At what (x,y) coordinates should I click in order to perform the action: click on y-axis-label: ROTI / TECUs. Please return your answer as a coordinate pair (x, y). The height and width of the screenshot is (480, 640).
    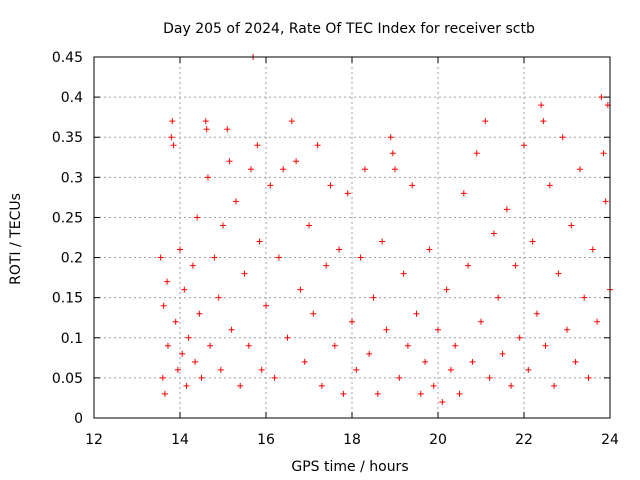
    Looking at the image, I should click on (16, 239).